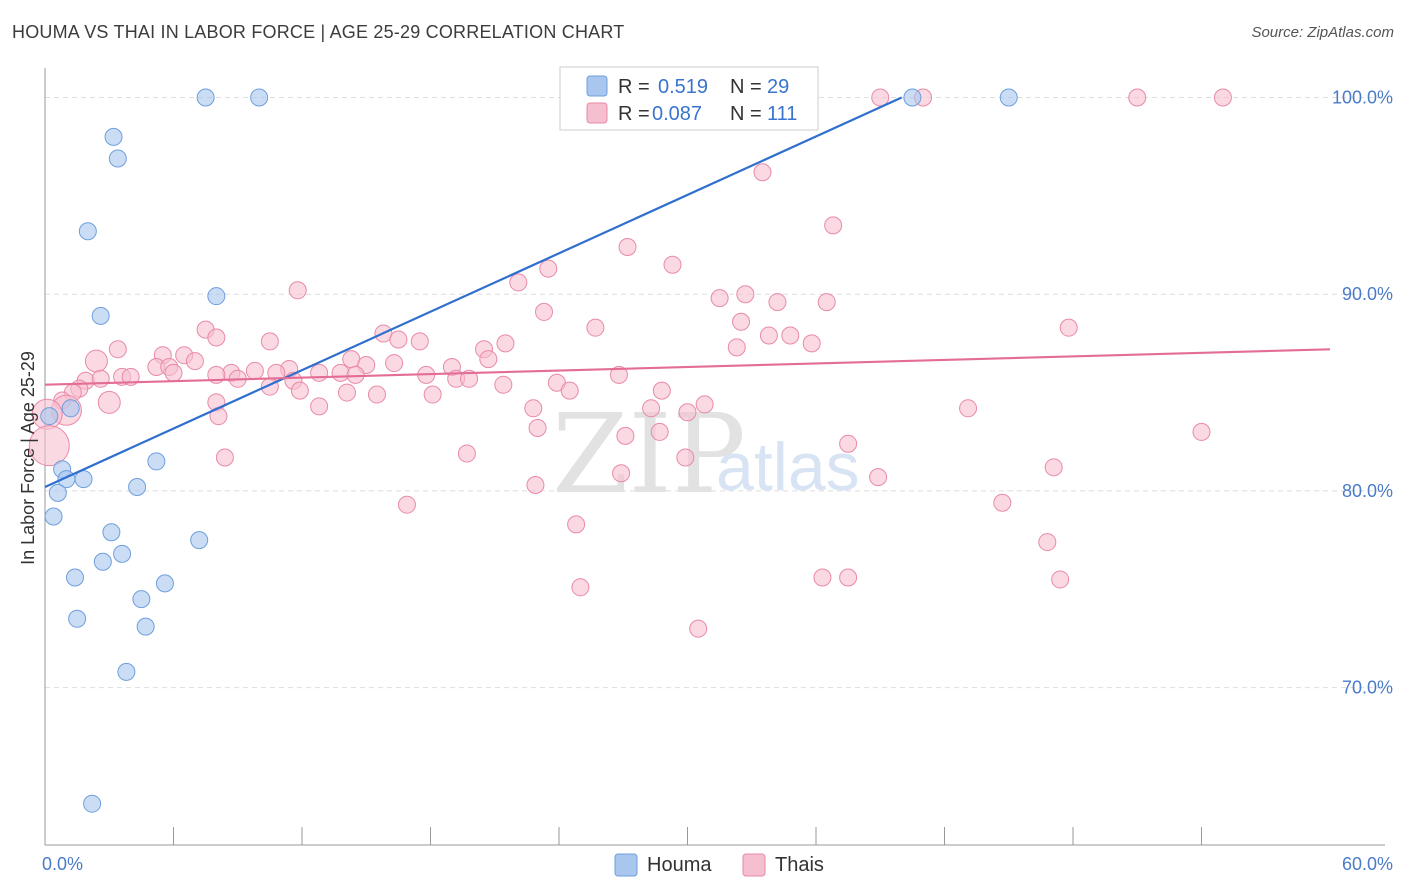 Image resolution: width=1406 pixels, height=892 pixels. What do you see at coordinates (706, 454) in the screenshot?
I see `watermark: ZIP atlas` at bounding box center [706, 454].